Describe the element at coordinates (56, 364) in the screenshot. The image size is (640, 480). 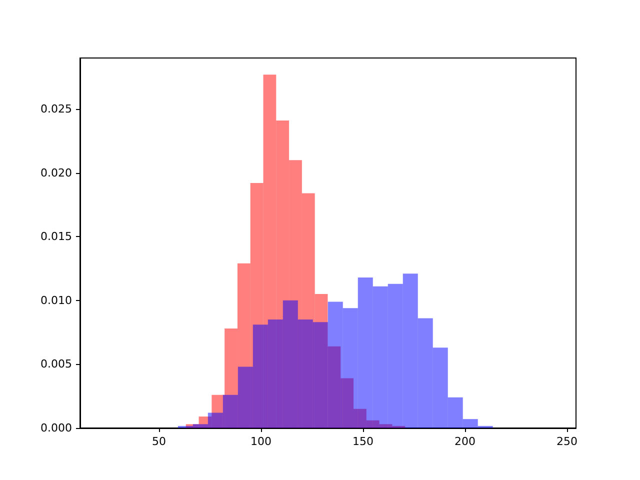
I see `y-tick-label: 0.005` at that location.